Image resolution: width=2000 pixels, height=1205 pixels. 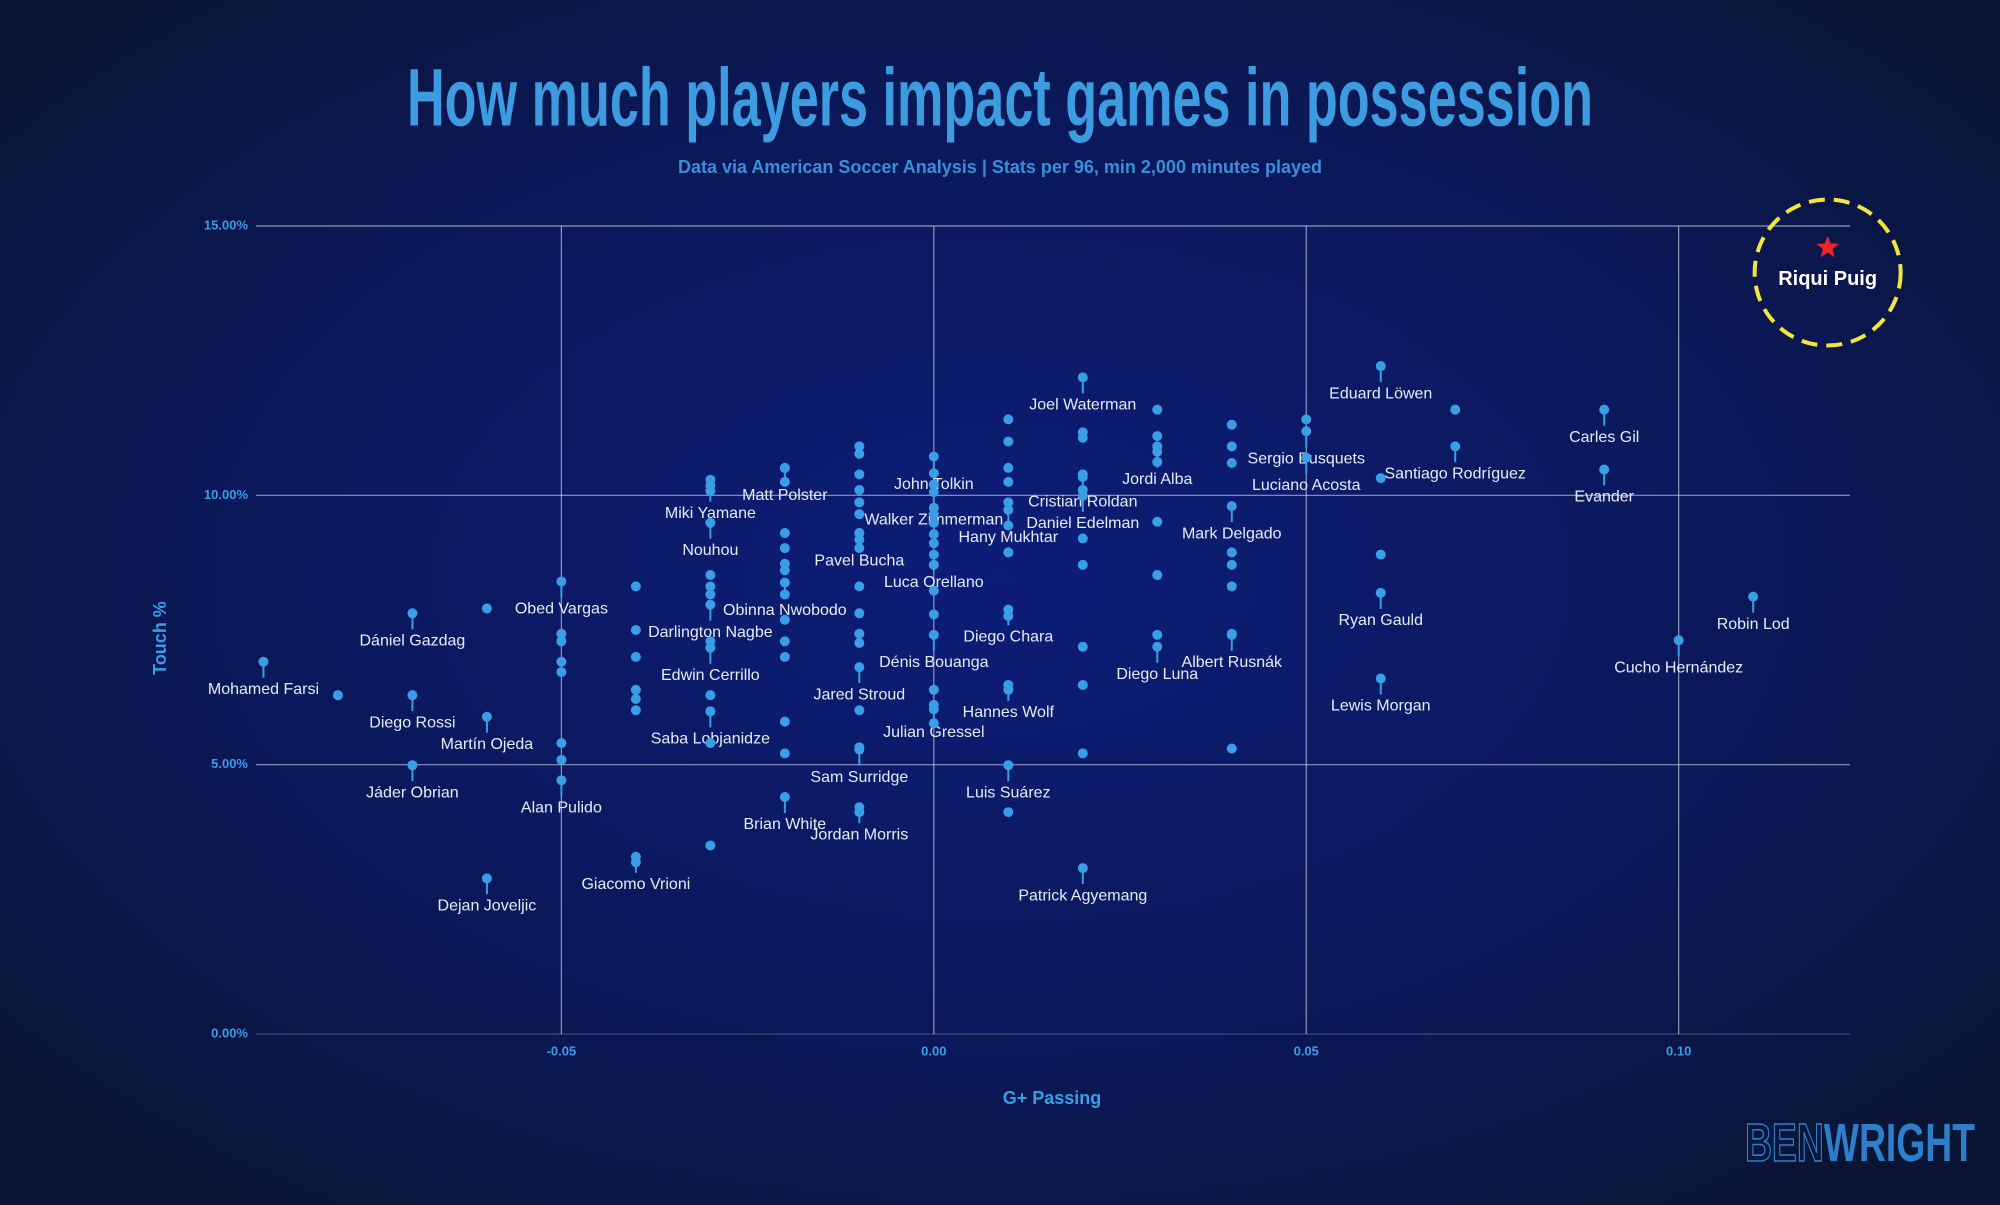 What do you see at coordinates (934, 582) in the screenshot?
I see `point-label: Luca Orellano` at bounding box center [934, 582].